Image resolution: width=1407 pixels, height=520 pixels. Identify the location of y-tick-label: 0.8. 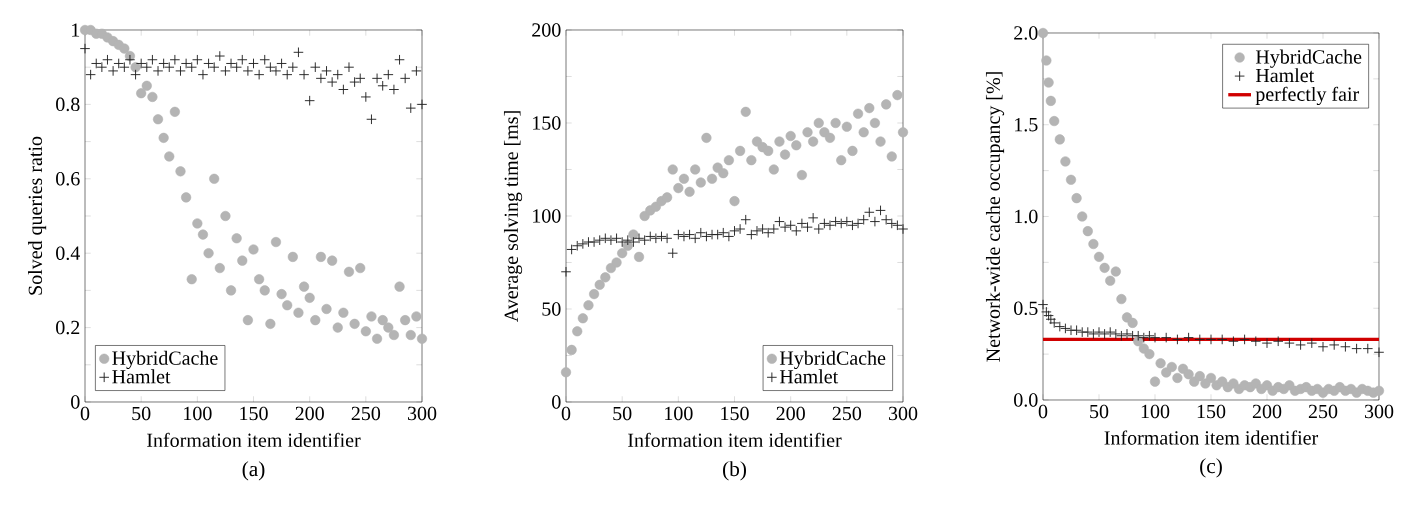
(68, 104).